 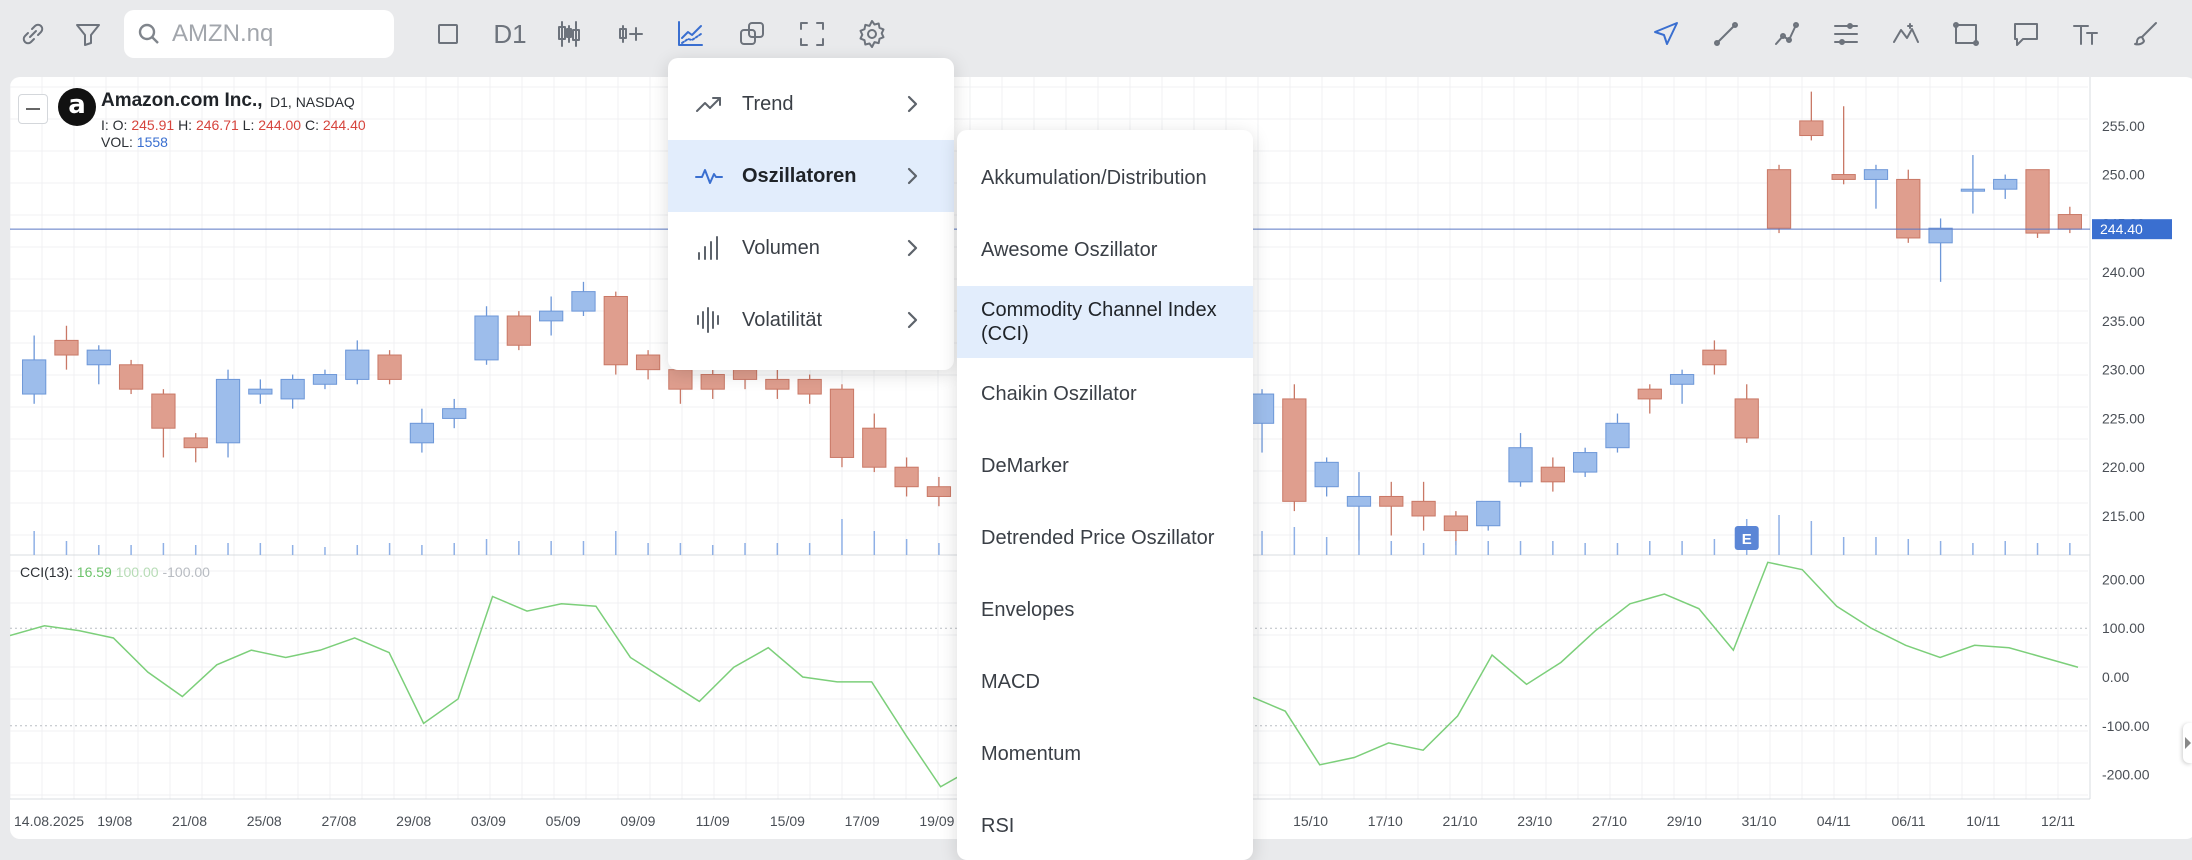 I want to click on current-price-label: 244.40, so click(x=2121, y=229).